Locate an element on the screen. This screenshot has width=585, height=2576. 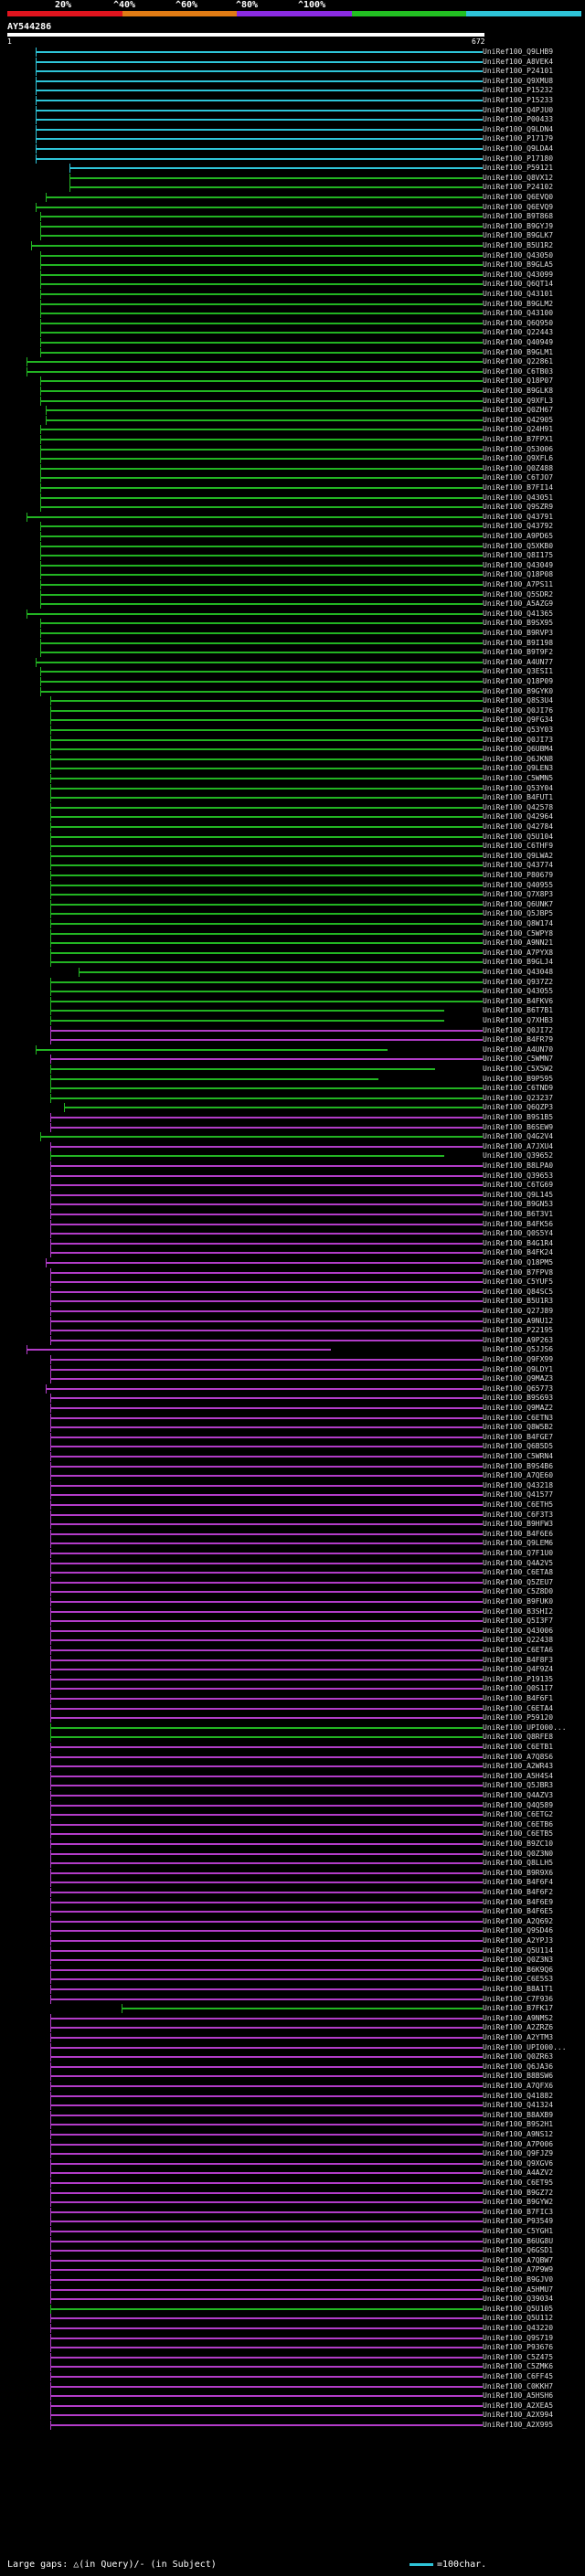
hit-row: UniRef100_A7QBW7 is located at coordinates (293, 2260).